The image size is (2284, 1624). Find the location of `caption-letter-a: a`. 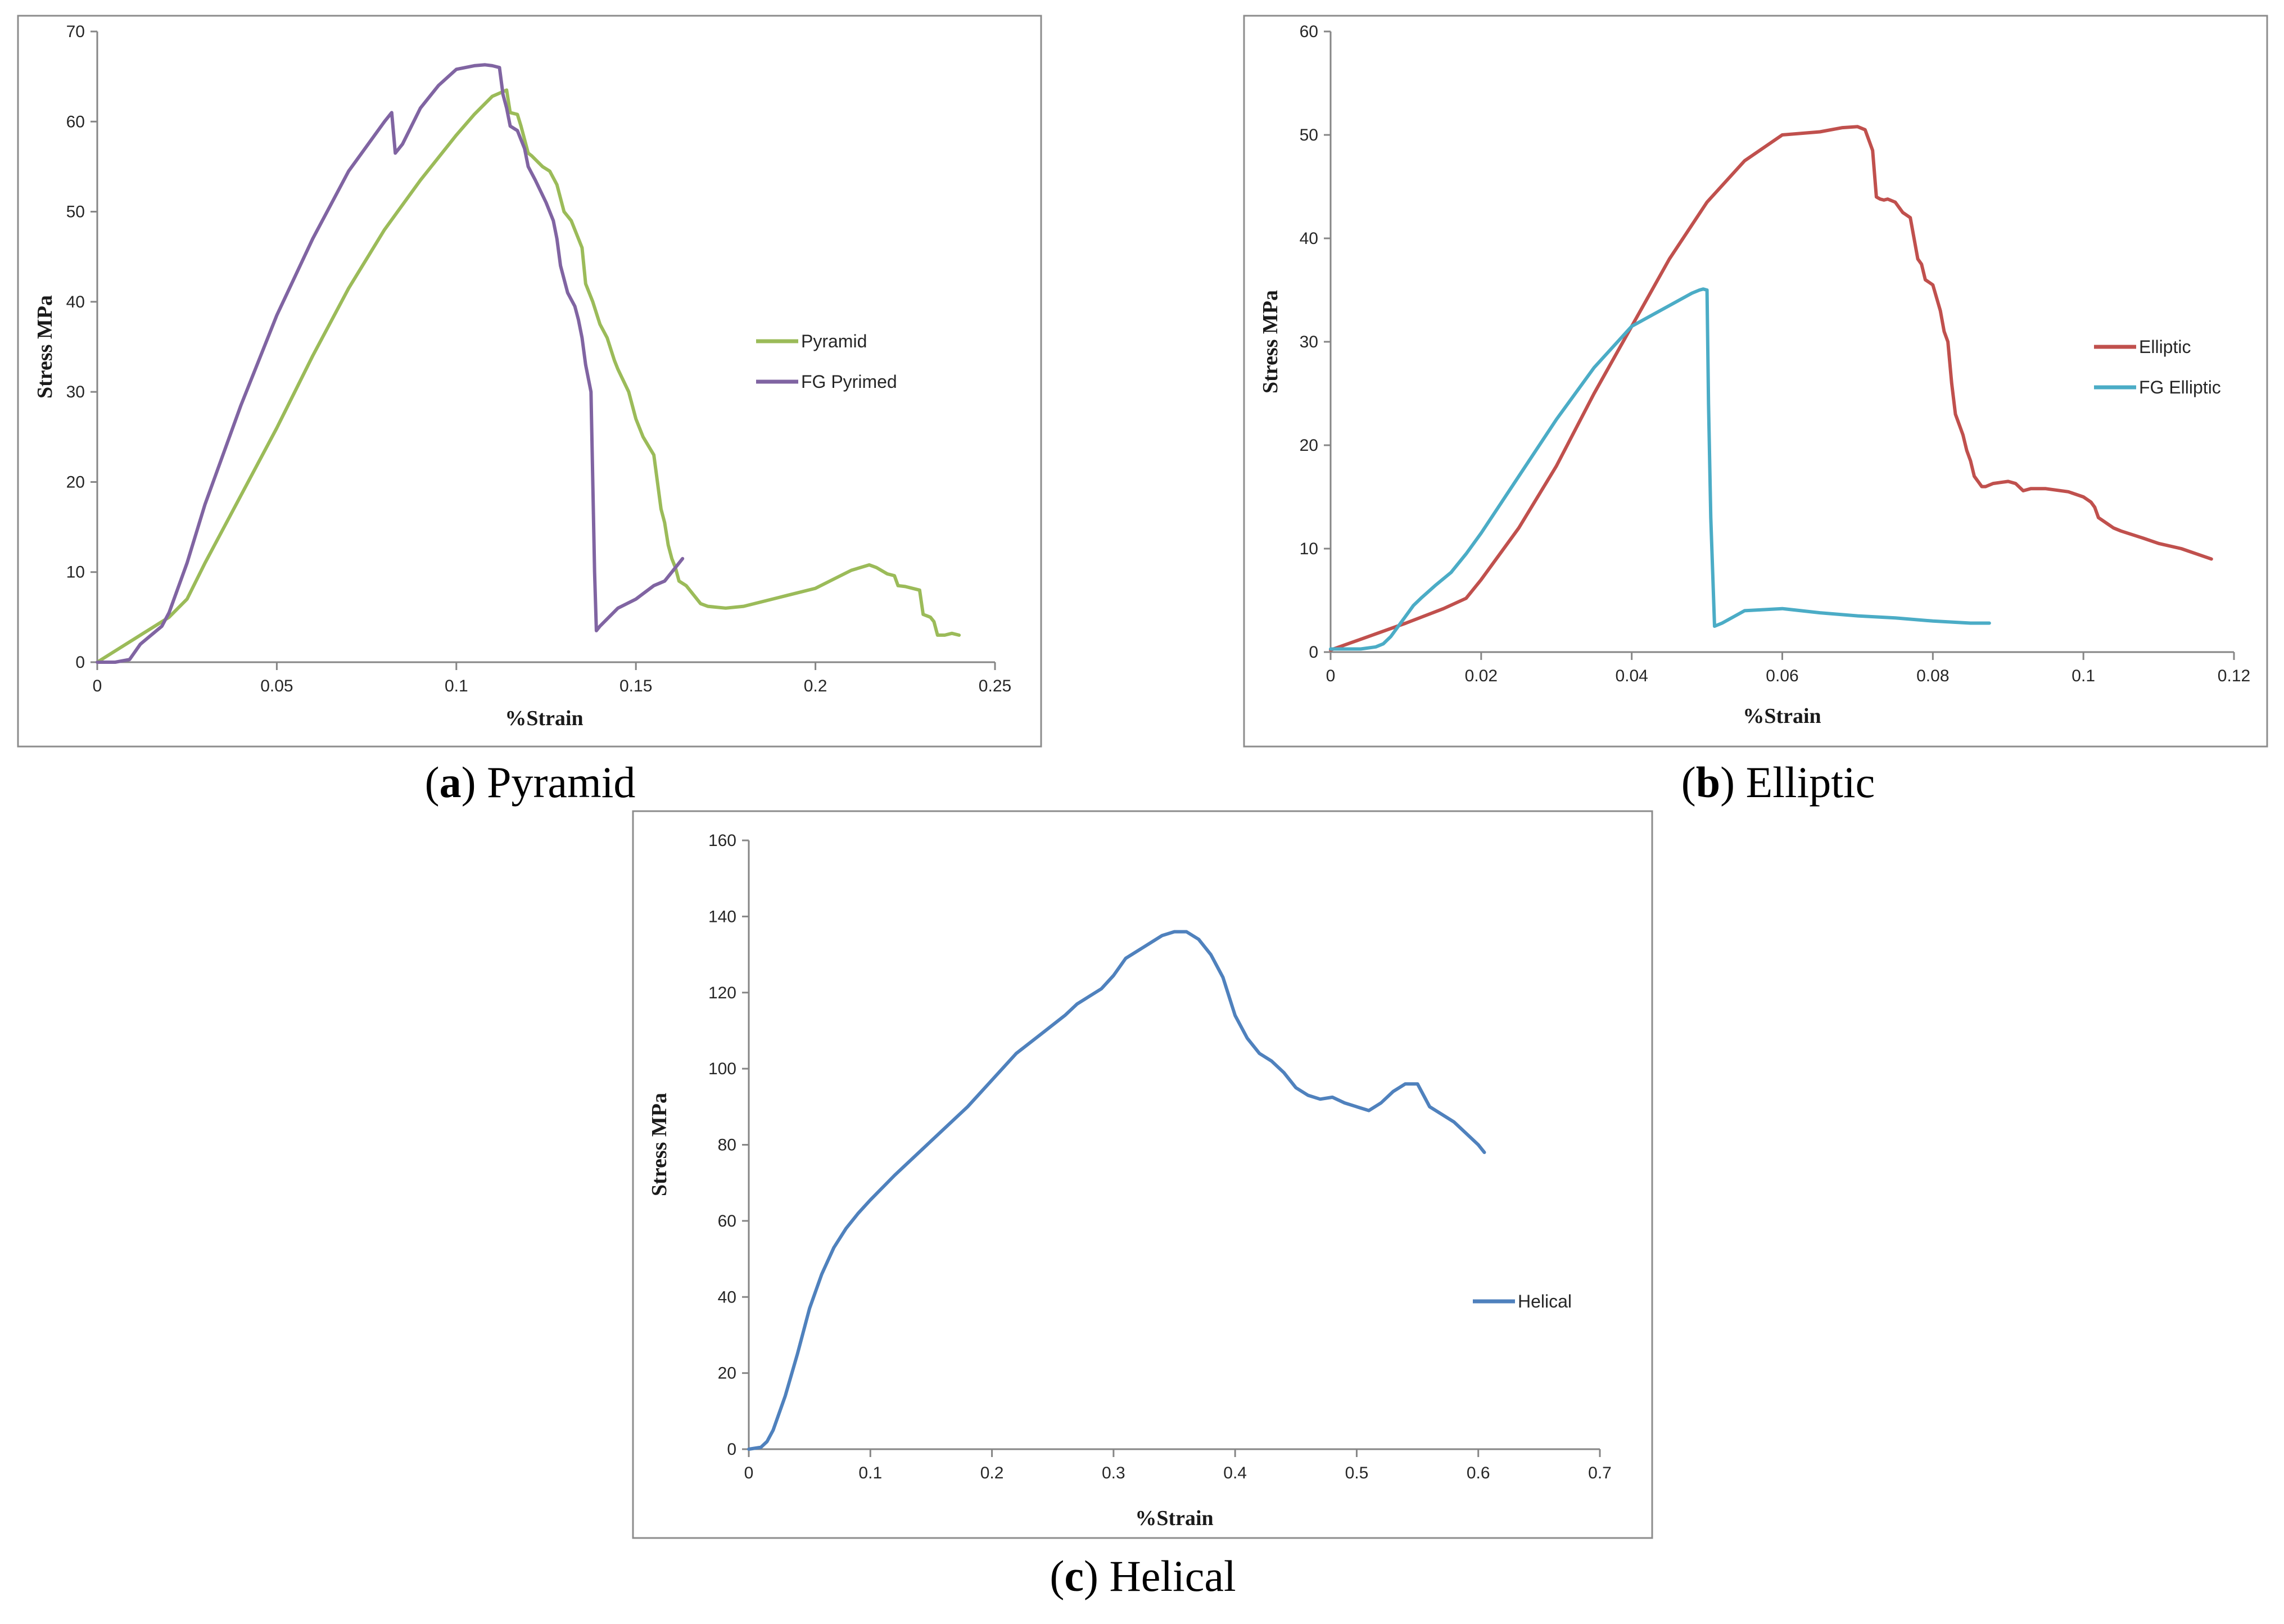

caption-letter-a: a is located at coordinates (451, 782).